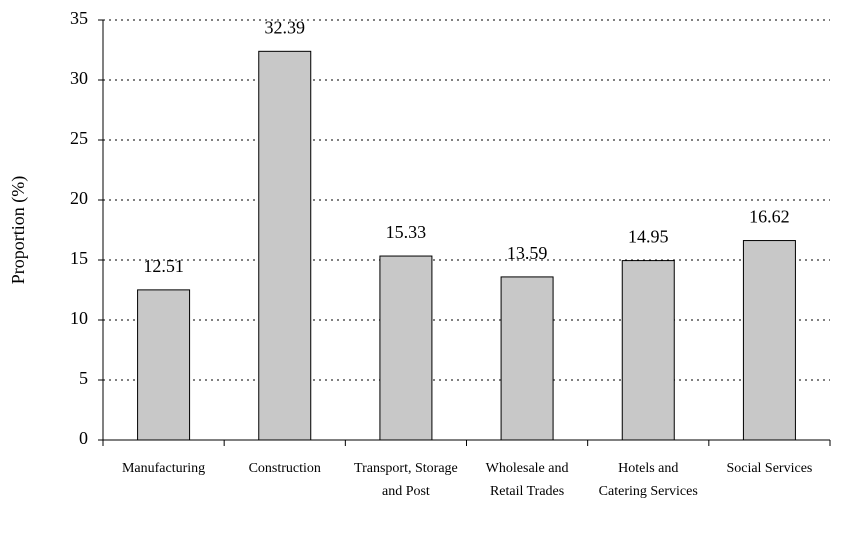 This screenshot has width=846, height=533. What do you see at coordinates (648, 480) in the screenshot?
I see `x-tick-label: Hotels and Catering Services` at bounding box center [648, 480].